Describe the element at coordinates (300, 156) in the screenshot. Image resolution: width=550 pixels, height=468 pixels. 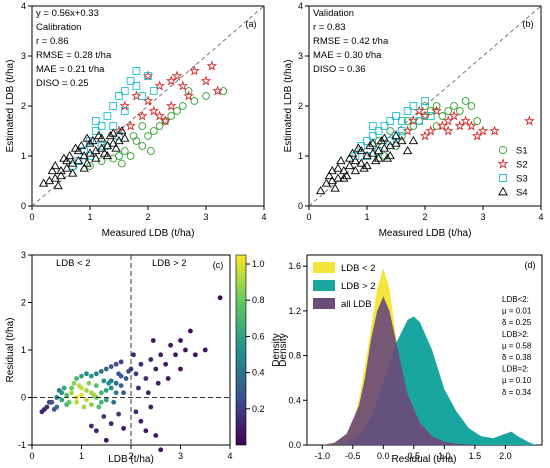
I see `panel-b-ytick-label: 1` at that location.